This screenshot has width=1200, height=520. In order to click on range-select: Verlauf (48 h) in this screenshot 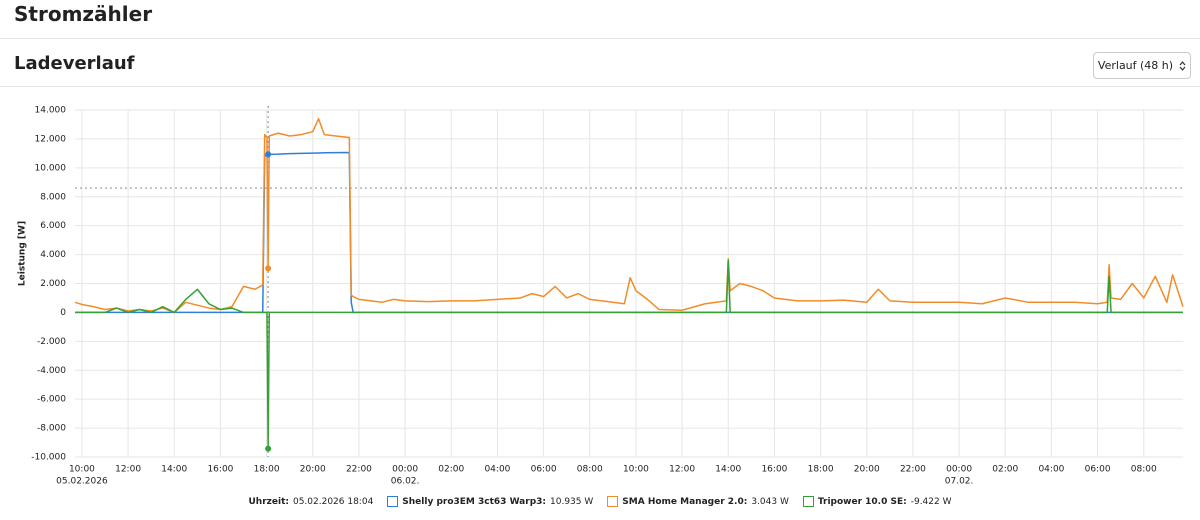, I will do `click(1142, 65)`.